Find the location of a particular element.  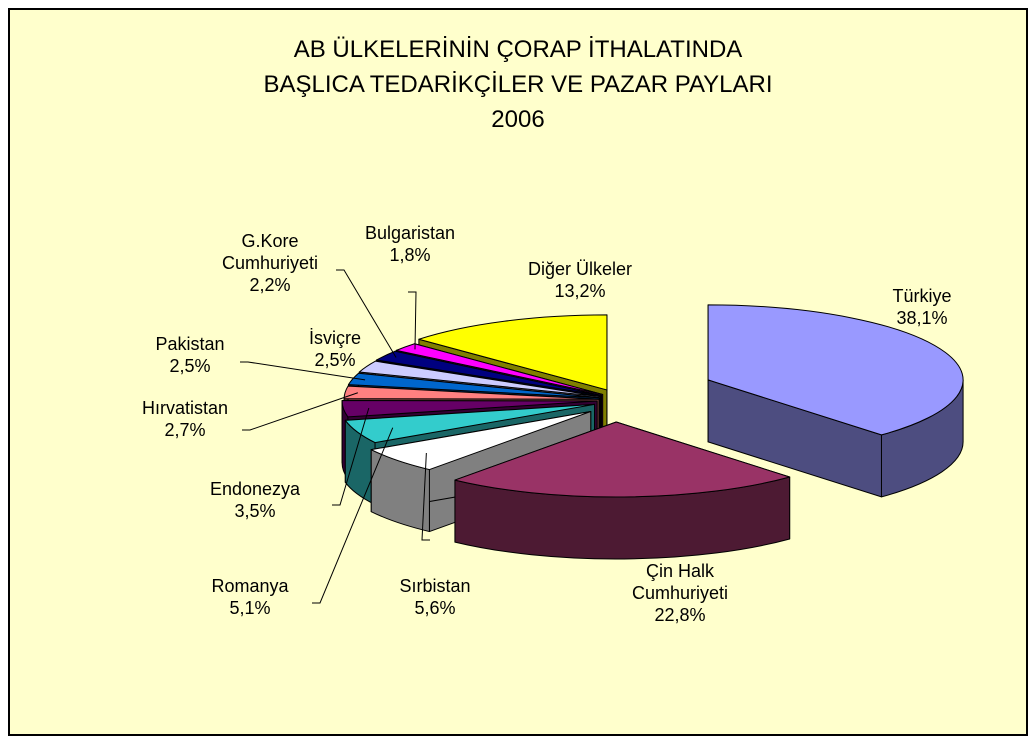

data-label: Diğer Ülkeler 13,2% is located at coordinates (580, 280).